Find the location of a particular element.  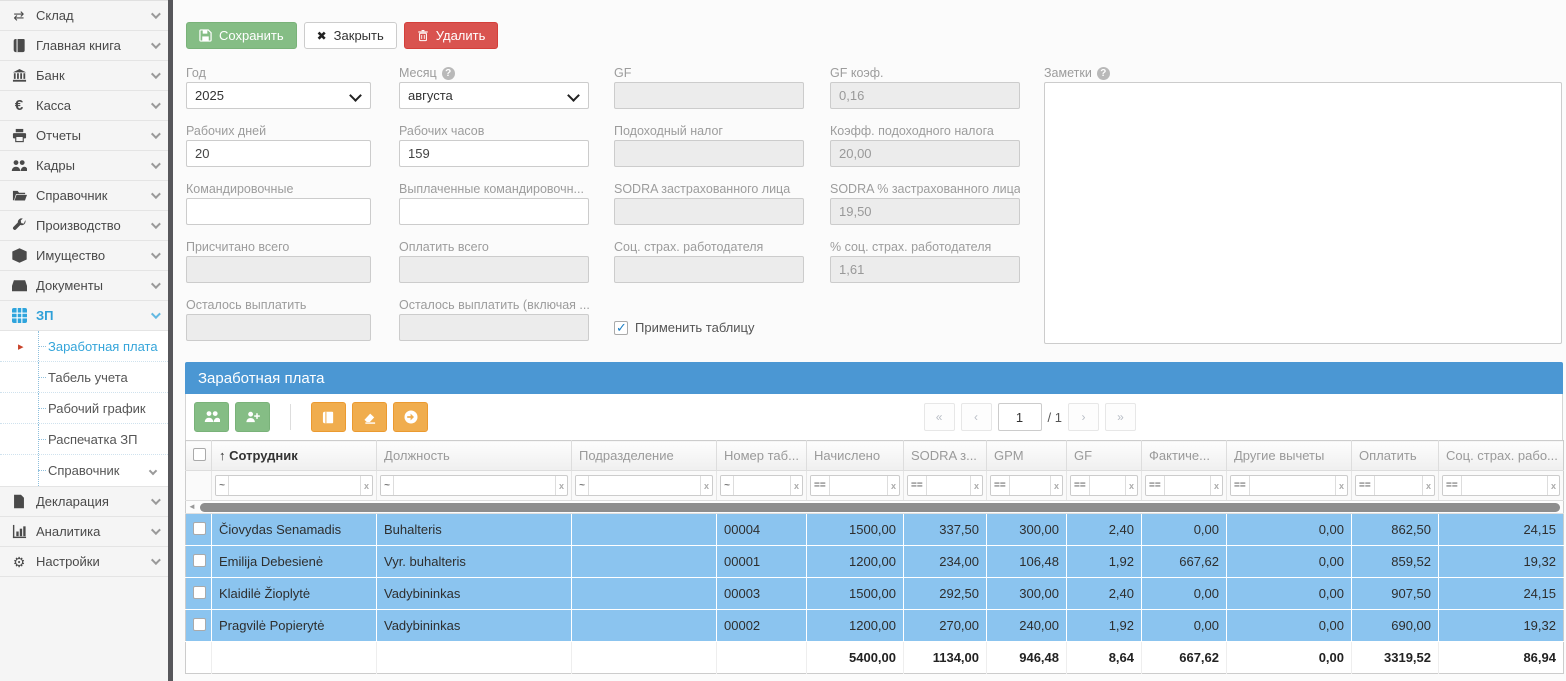

pager-page-input is located at coordinates (1019, 417).